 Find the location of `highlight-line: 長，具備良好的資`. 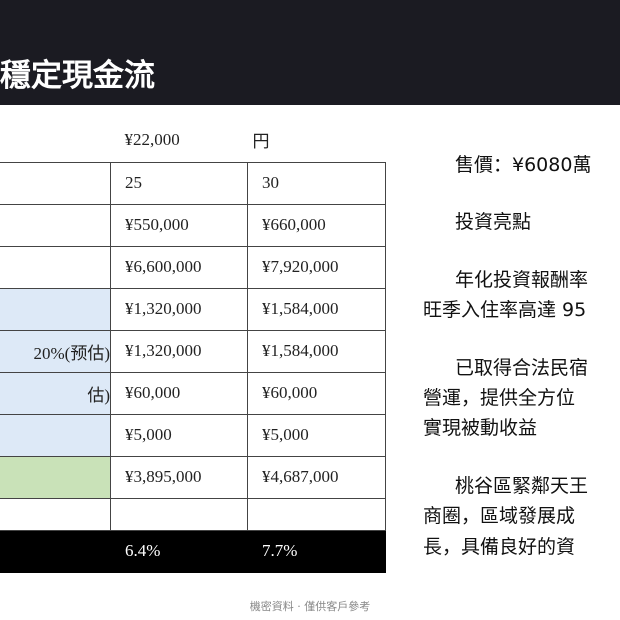

highlight-line: 長，具備良好的資 is located at coordinates (499, 547).